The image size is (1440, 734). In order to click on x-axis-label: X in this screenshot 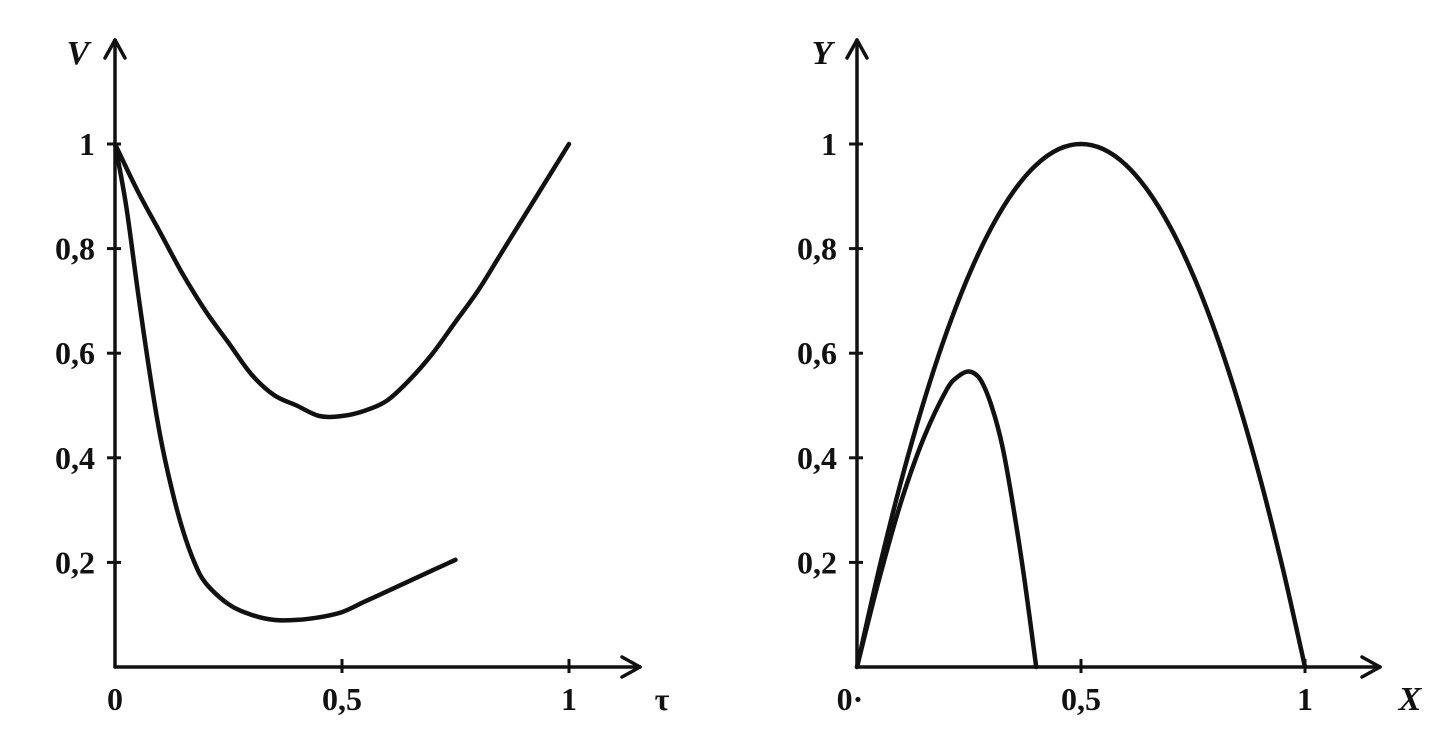, I will do `click(1410, 699)`.